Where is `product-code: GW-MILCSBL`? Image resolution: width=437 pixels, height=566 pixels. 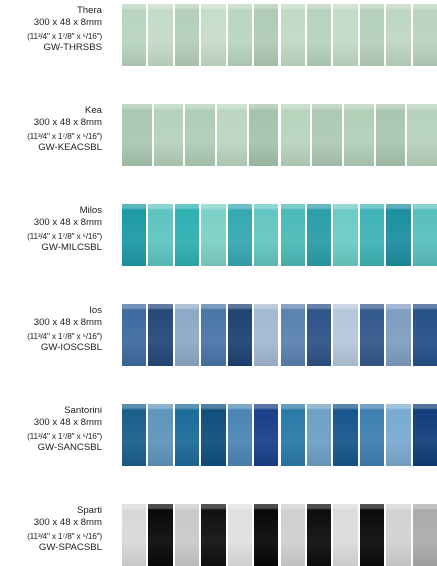 product-code: GW-MILCSBL is located at coordinates (71, 247).